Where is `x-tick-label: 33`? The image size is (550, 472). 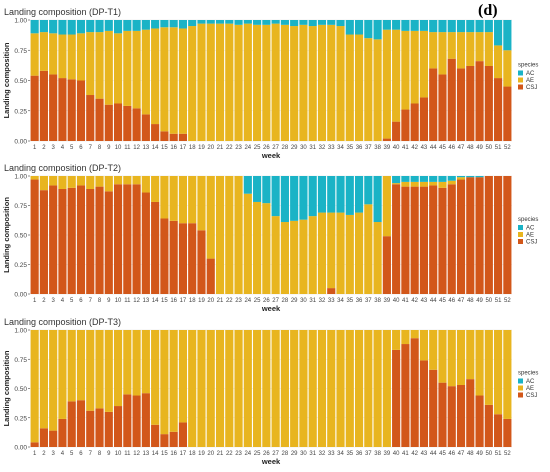 x-tick-label: 33 is located at coordinates (331, 454).